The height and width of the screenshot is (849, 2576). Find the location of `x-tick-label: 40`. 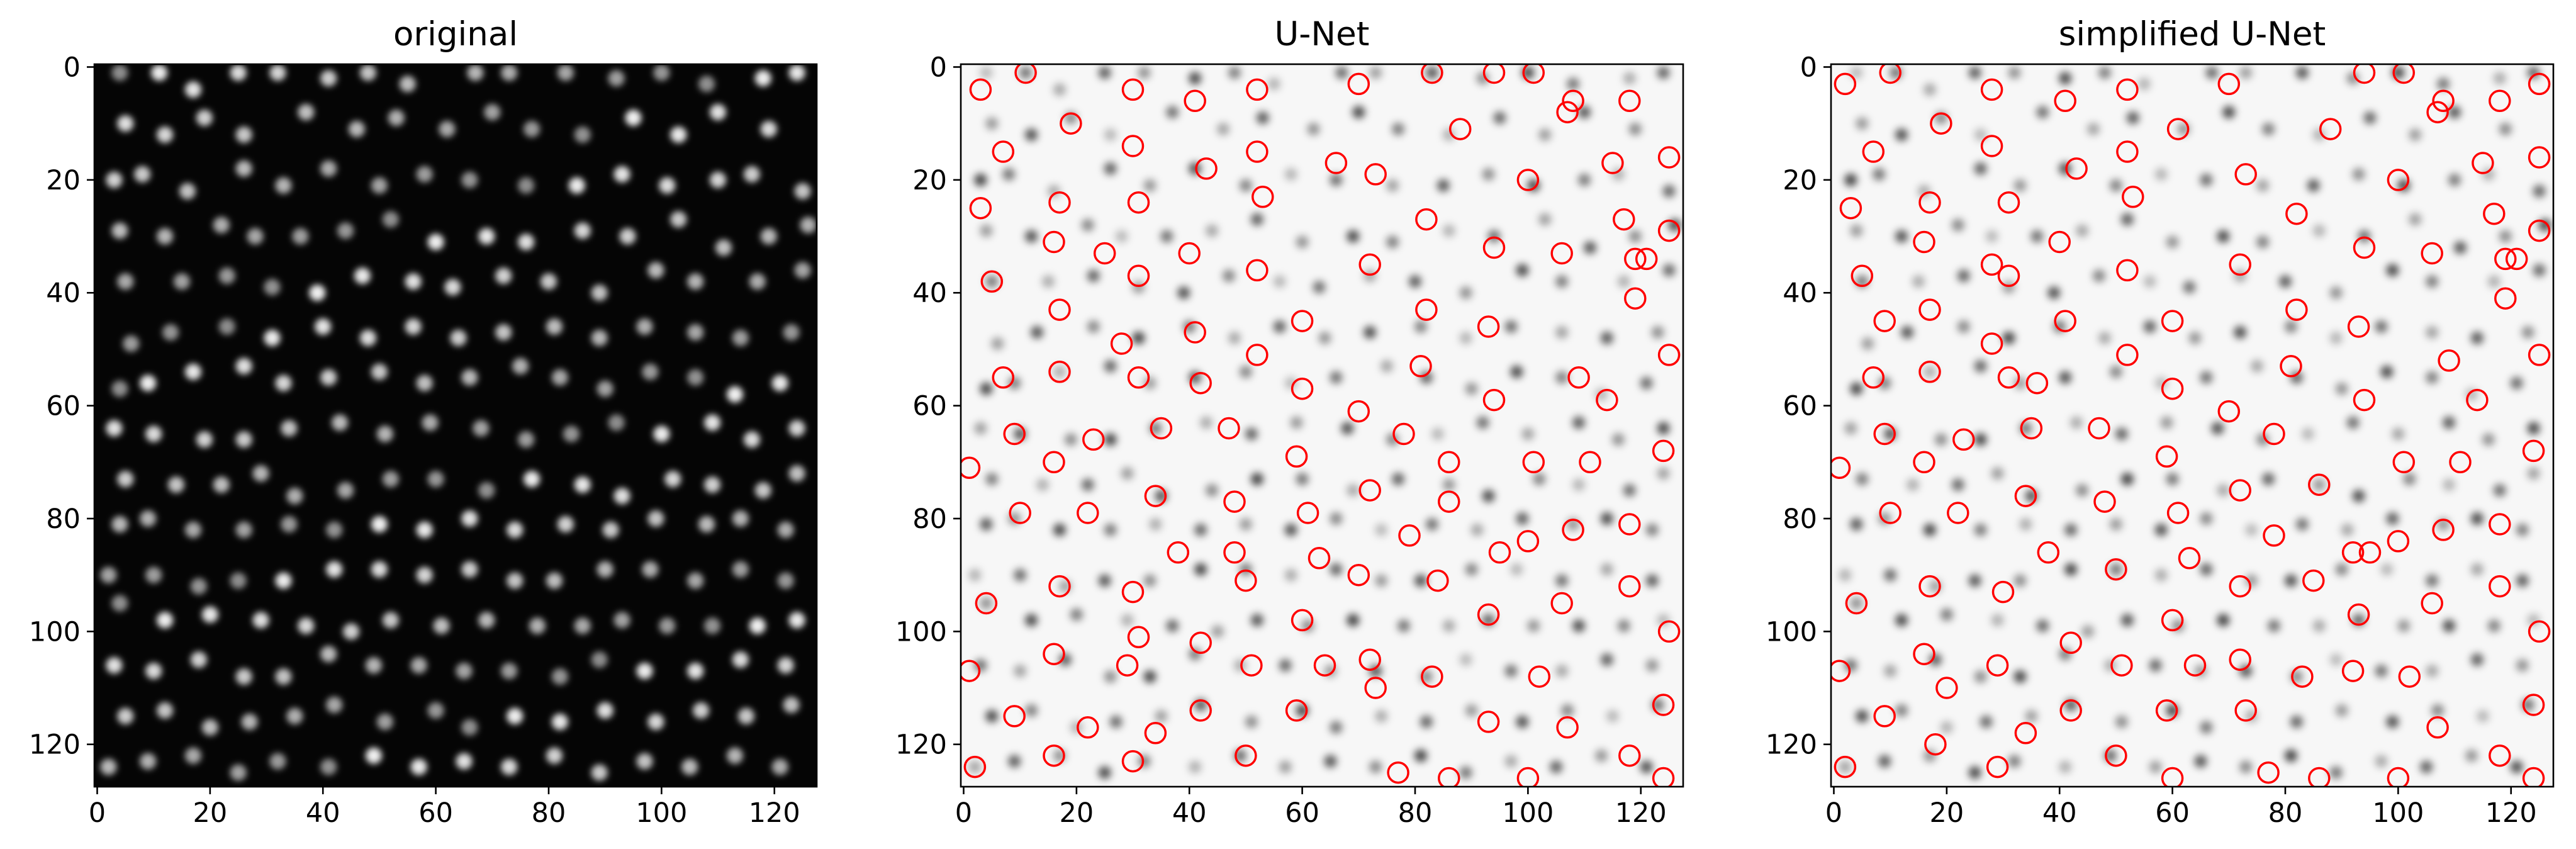

x-tick-label: 40 is located at coordinates (323, 813).